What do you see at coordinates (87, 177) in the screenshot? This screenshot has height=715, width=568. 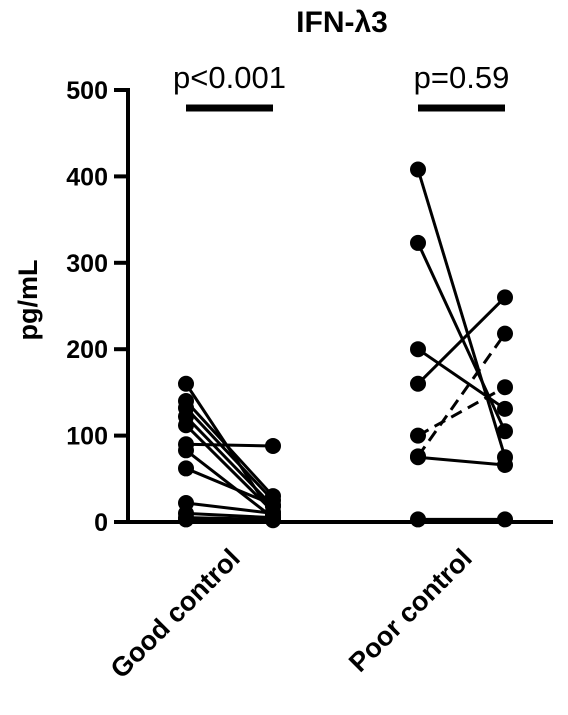 I see `y-tick-label: 400` at bounding box center [87, 177].